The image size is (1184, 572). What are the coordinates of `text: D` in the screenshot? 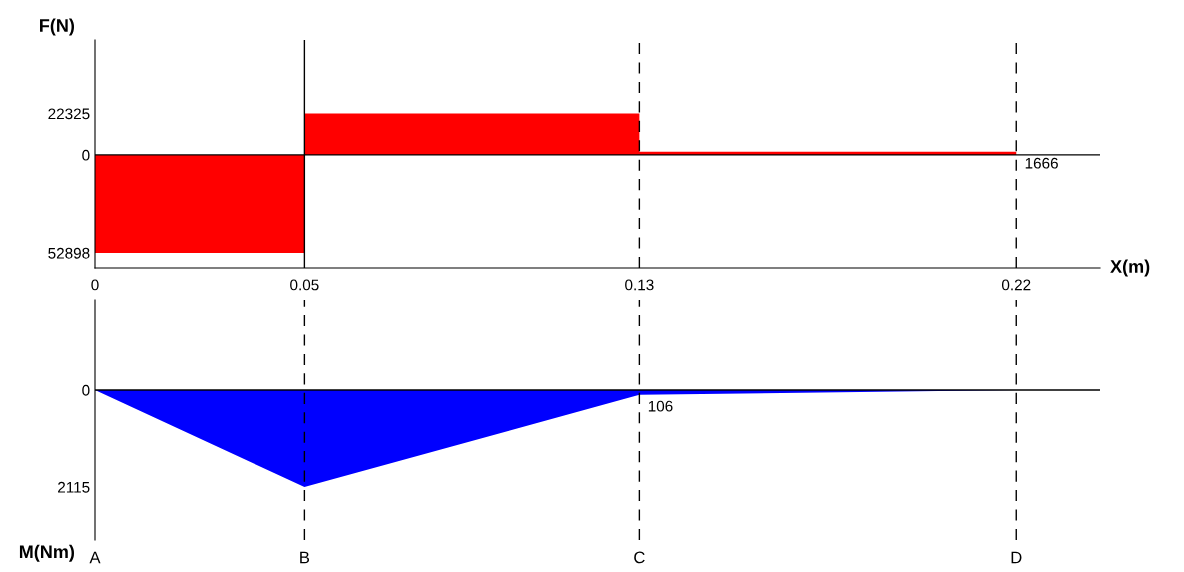 It's located at (1016, 557).